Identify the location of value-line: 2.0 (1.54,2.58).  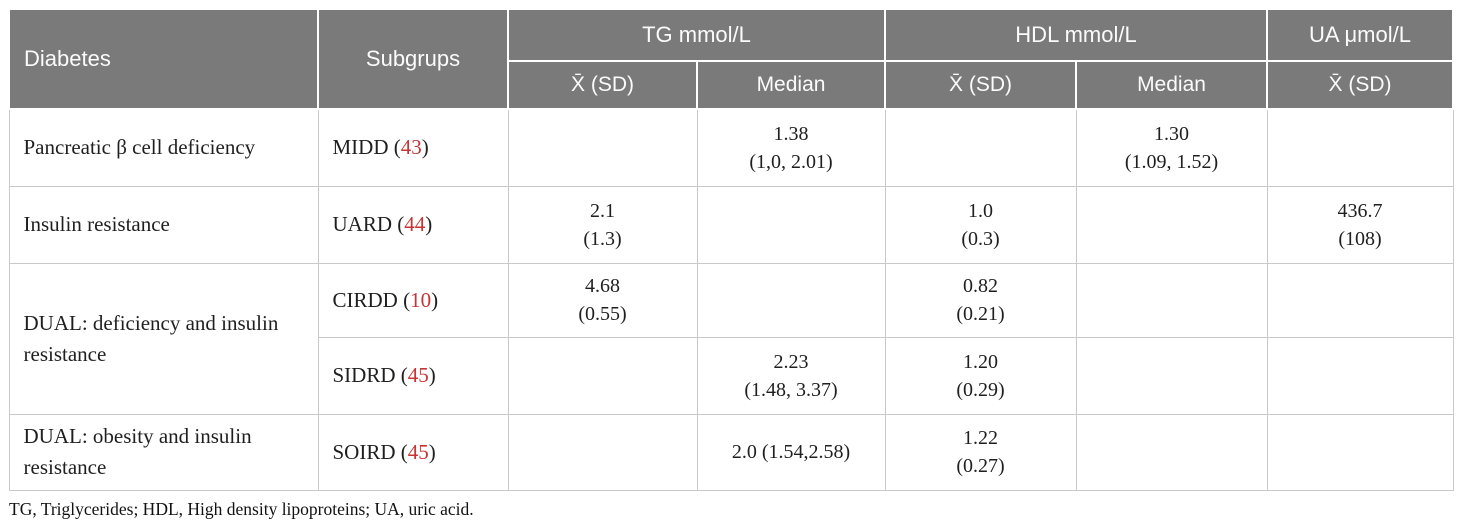
(791, 452).